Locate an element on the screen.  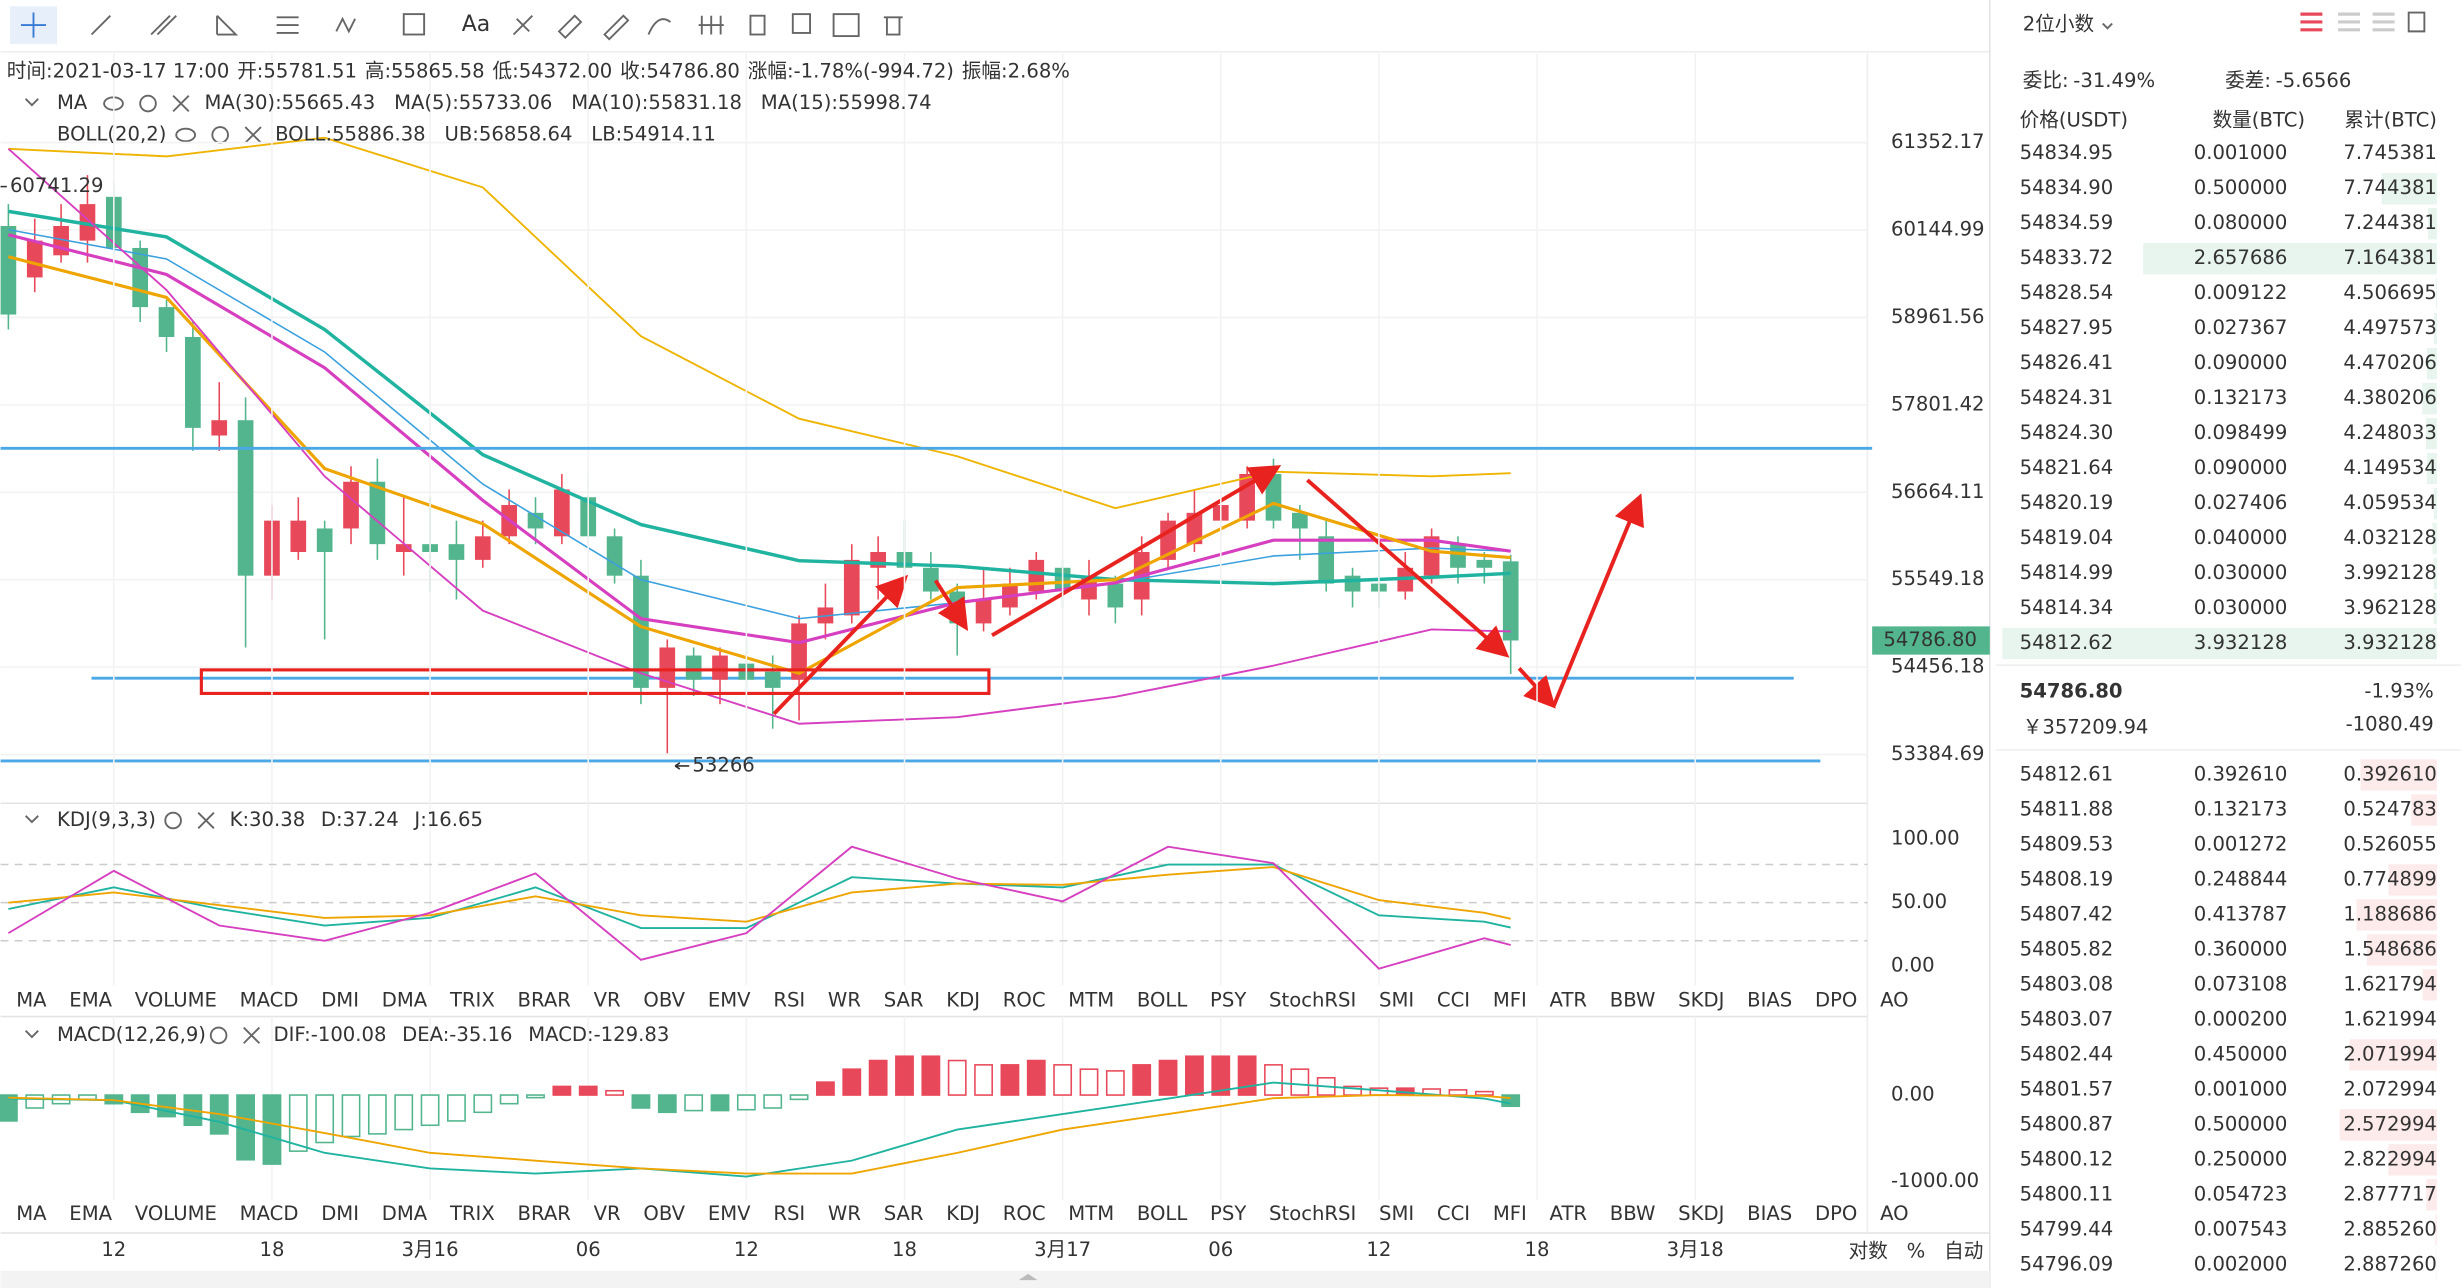
eye-icon is located at coordinates (186, 135).